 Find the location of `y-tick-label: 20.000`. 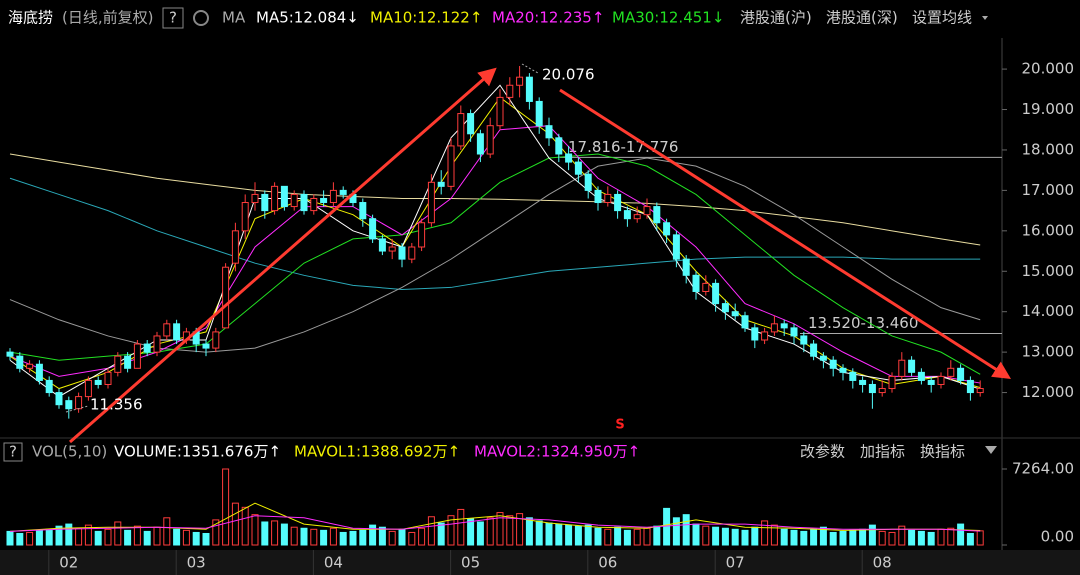

y-tick-label: 20.000 is located at coordinates (1048, 69).